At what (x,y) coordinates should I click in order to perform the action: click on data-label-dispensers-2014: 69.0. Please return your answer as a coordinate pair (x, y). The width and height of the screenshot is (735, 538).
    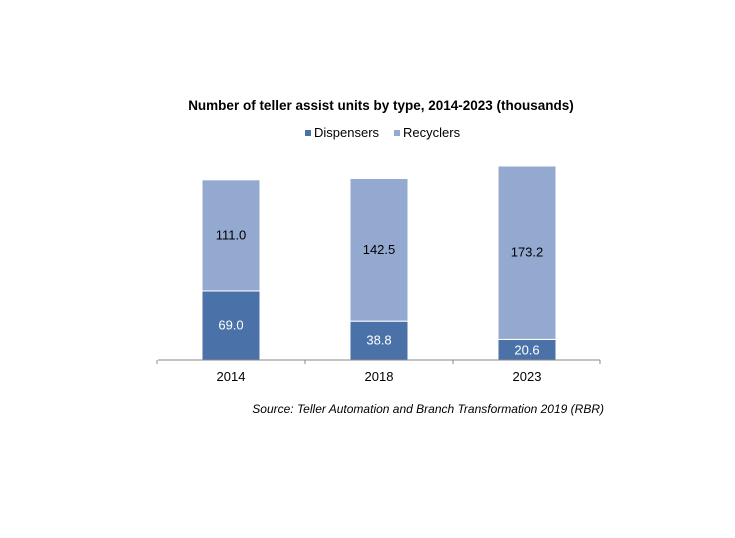
    Looking at the image, I should click on (230, 324).